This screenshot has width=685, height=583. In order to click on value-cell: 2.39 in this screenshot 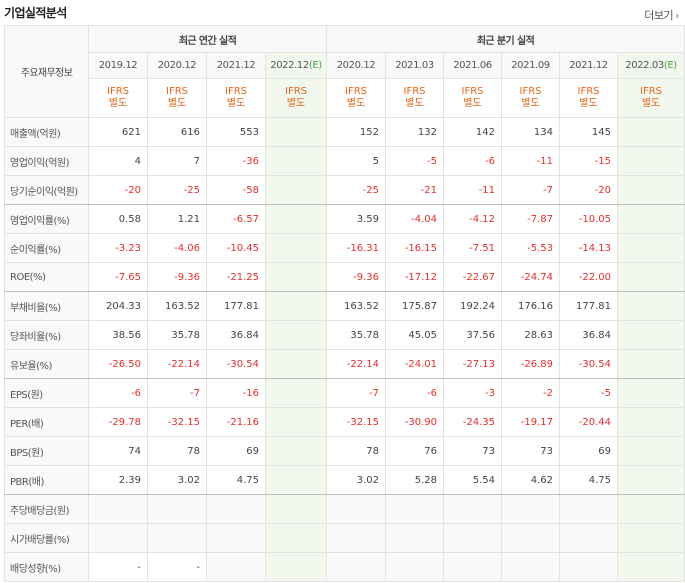, I will do `click(118, 480)`.